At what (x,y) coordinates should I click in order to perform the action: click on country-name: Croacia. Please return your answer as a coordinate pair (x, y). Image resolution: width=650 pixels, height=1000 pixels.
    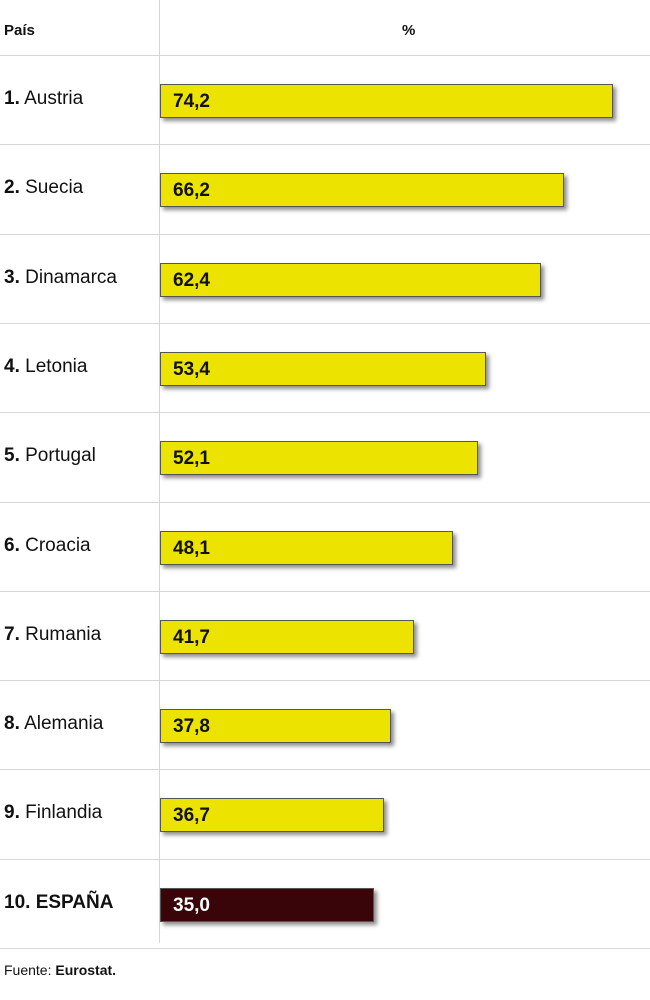
    Looking at the image, I should click on (55, 545).